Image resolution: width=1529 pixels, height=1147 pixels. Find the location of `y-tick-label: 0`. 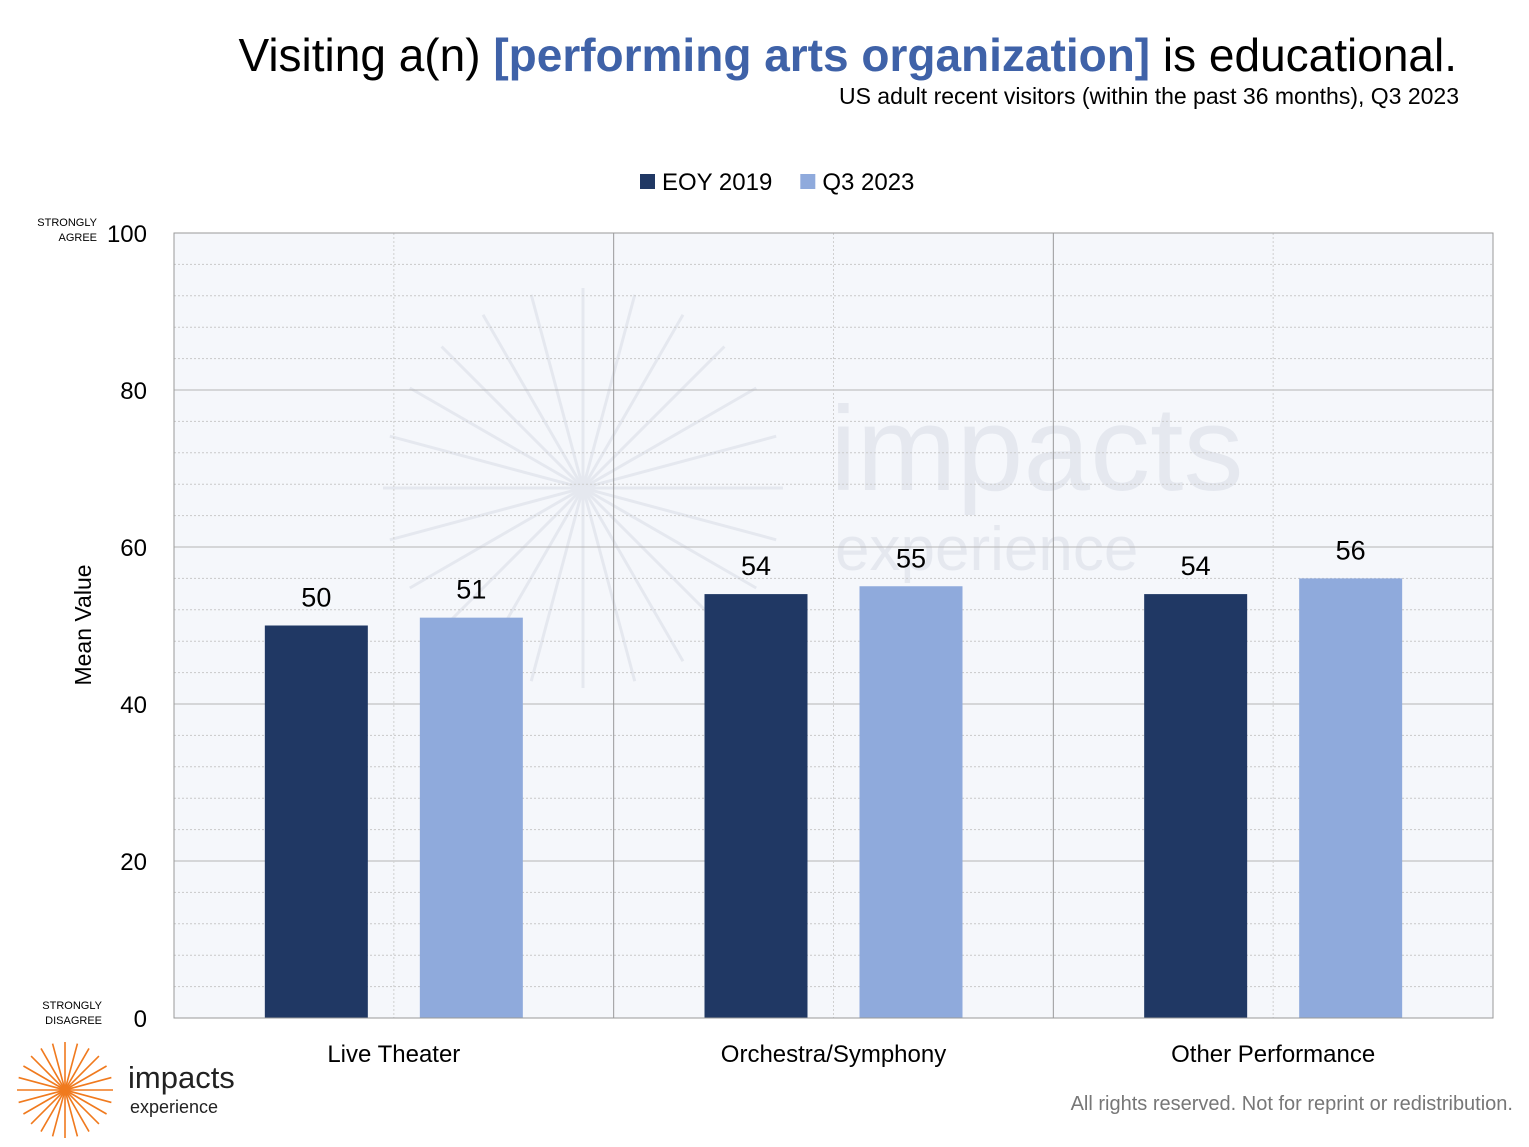

y-tick-label: 0 is located at coordinates (140, 1019).